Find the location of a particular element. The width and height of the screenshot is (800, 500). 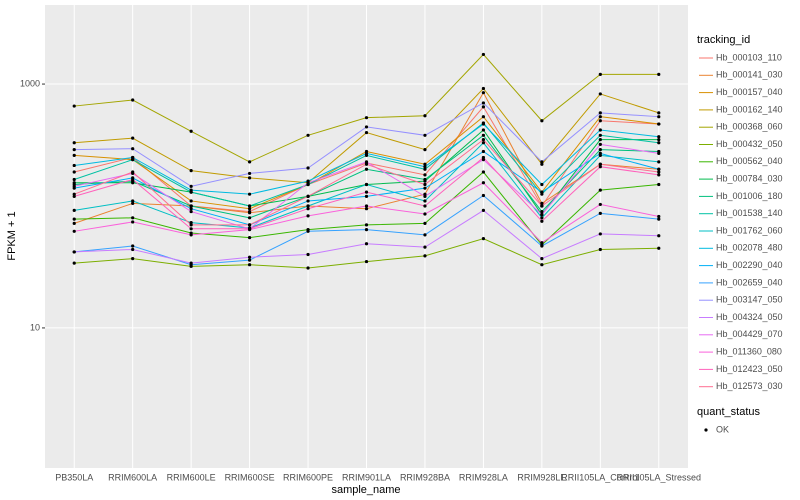

x-tick-label: RRII105LA_Control is located at coordinates (600, 477).